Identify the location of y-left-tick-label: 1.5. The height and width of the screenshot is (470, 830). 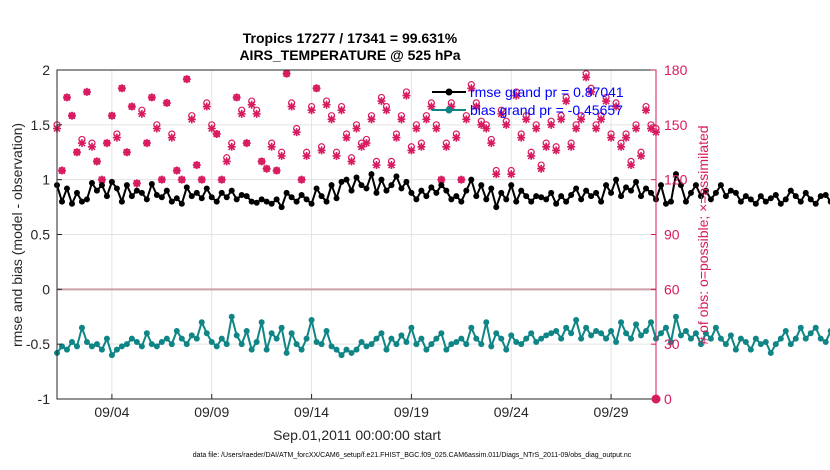
(41, 125).